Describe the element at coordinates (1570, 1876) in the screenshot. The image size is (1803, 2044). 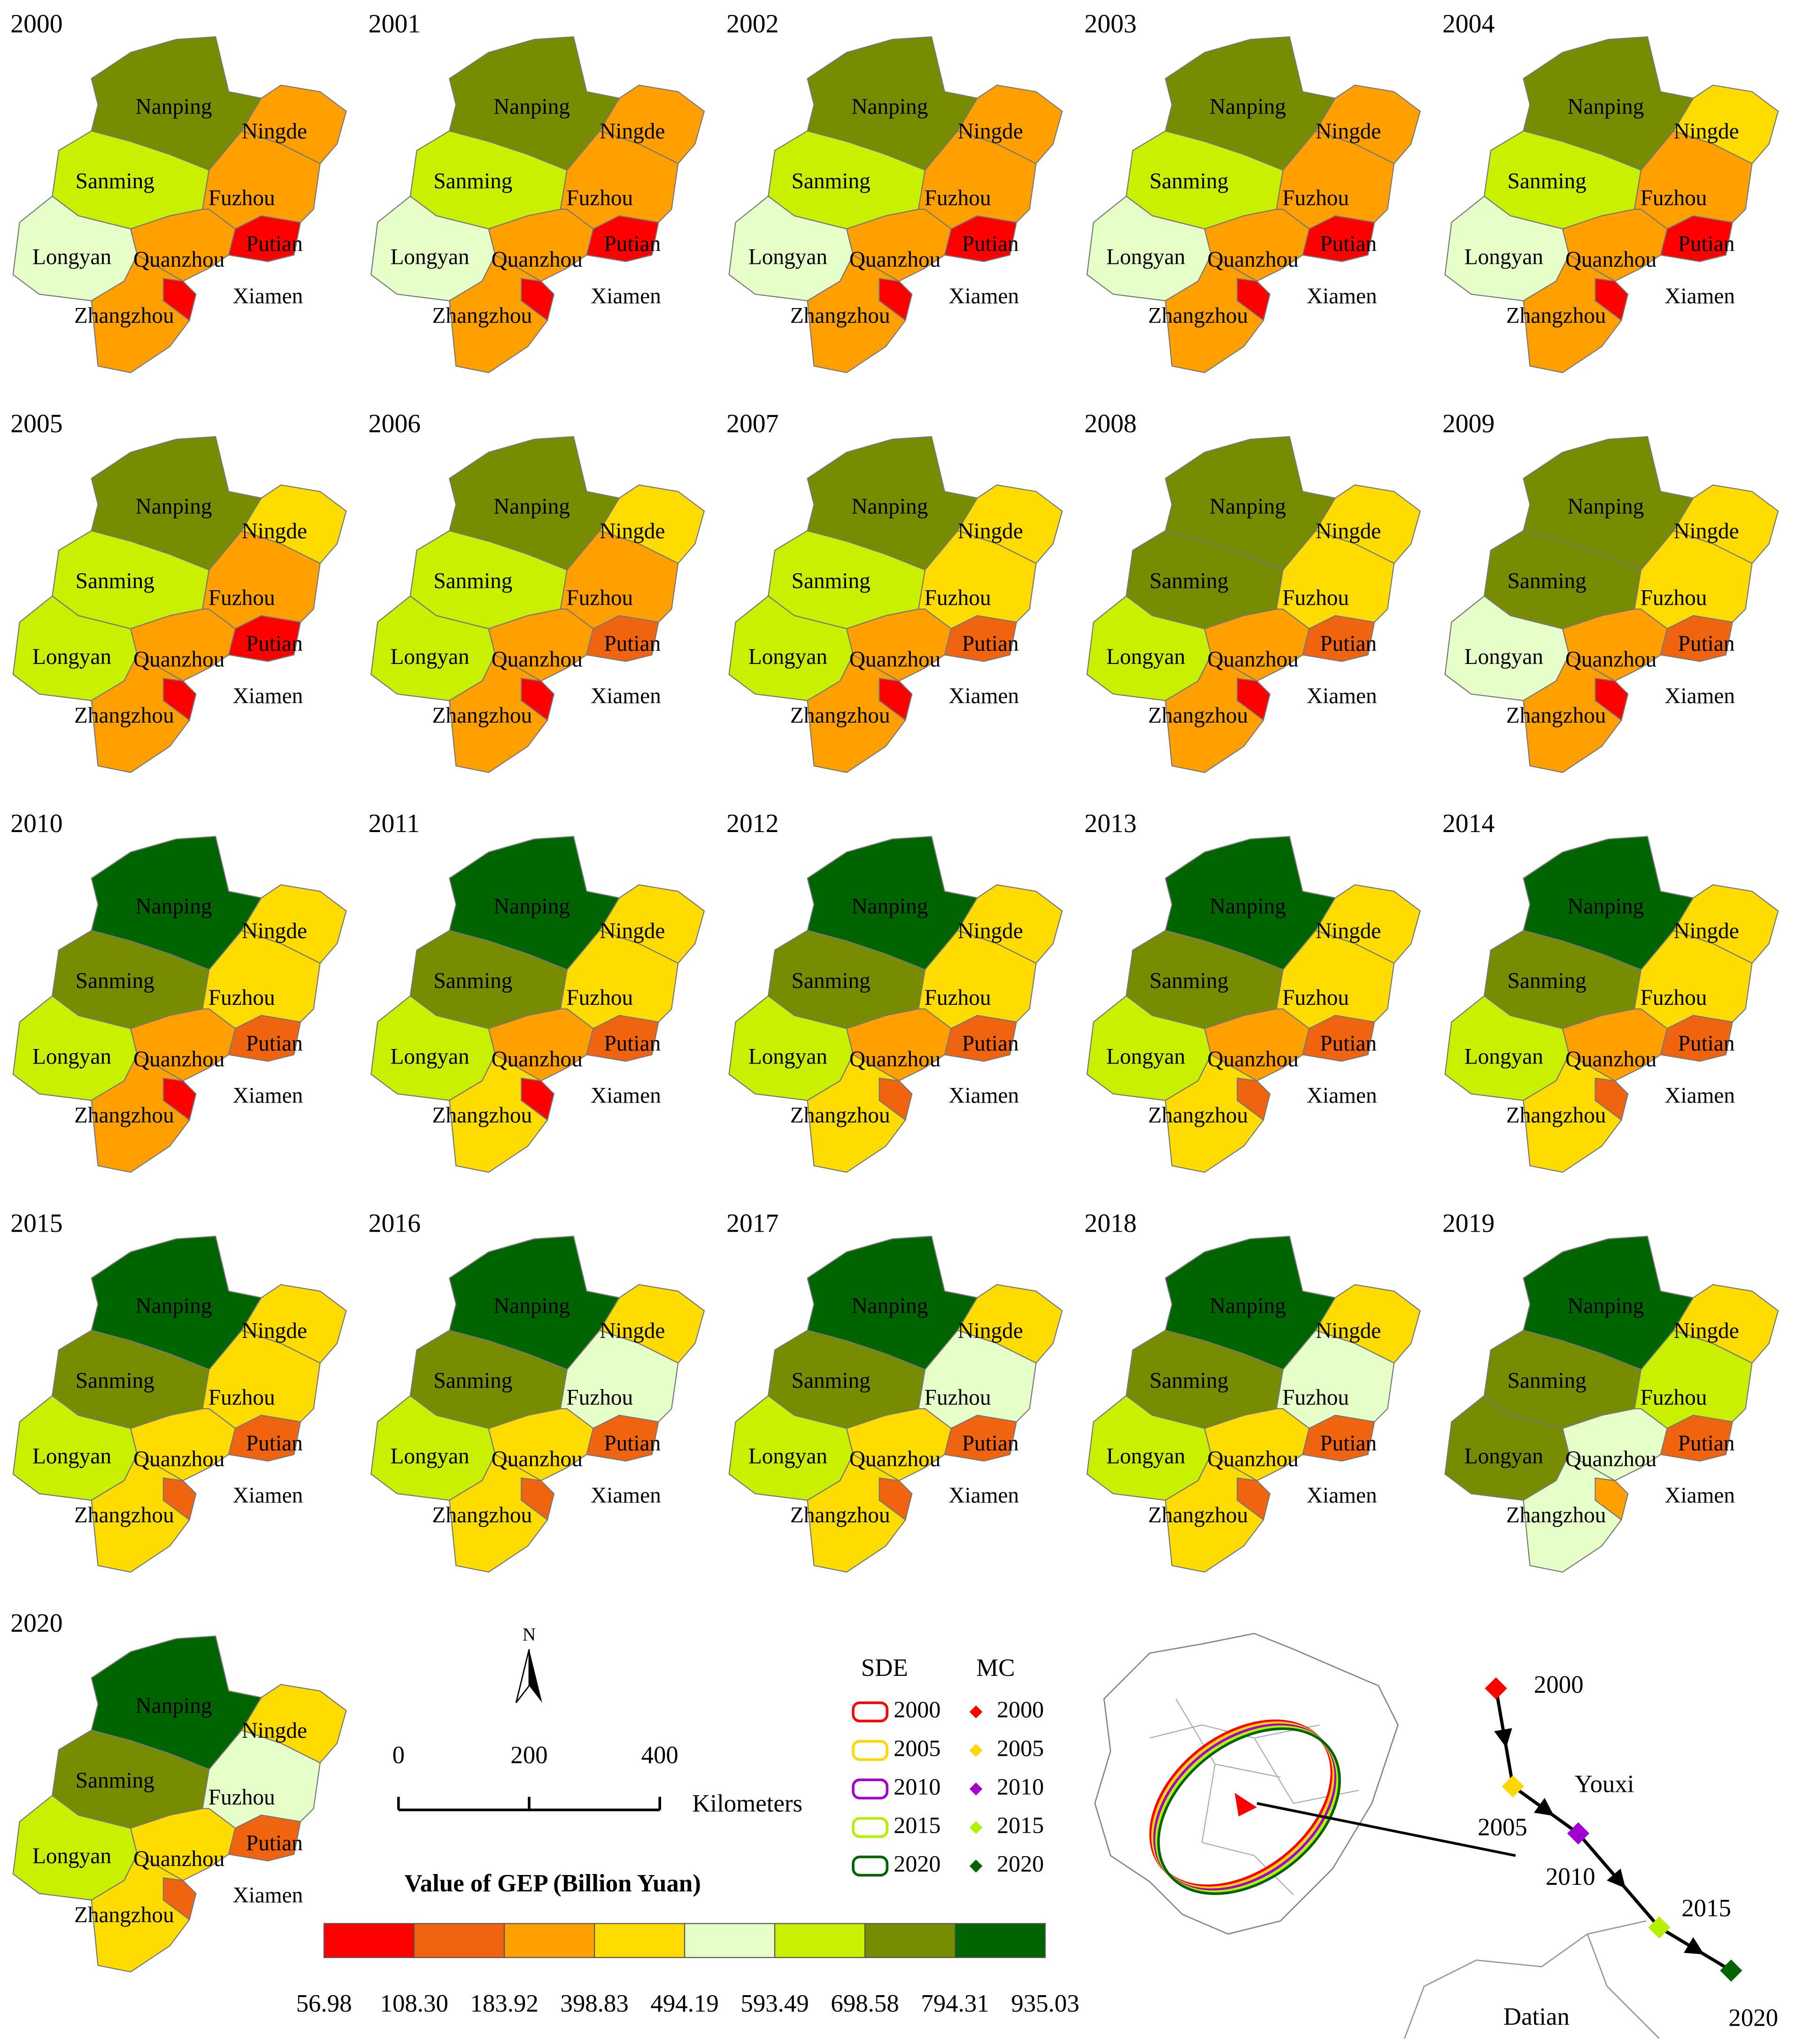
I see `trajectory-label: 2010` at that location.